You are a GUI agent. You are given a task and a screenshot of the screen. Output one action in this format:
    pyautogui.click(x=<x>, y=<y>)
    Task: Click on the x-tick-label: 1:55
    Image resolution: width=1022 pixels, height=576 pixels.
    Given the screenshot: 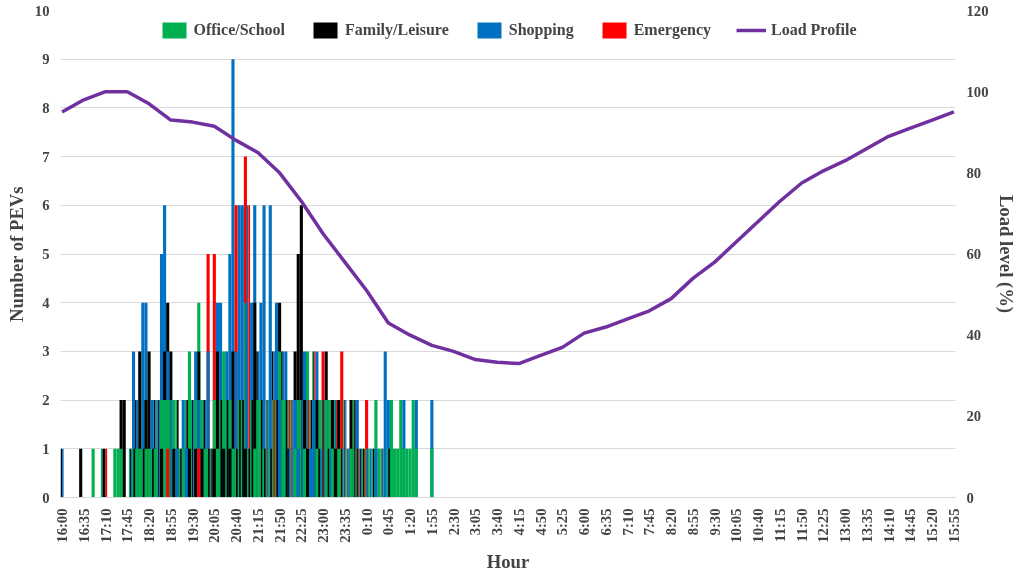 What is the action you would take?
    pyautogui.click(x=431, y=522)
    